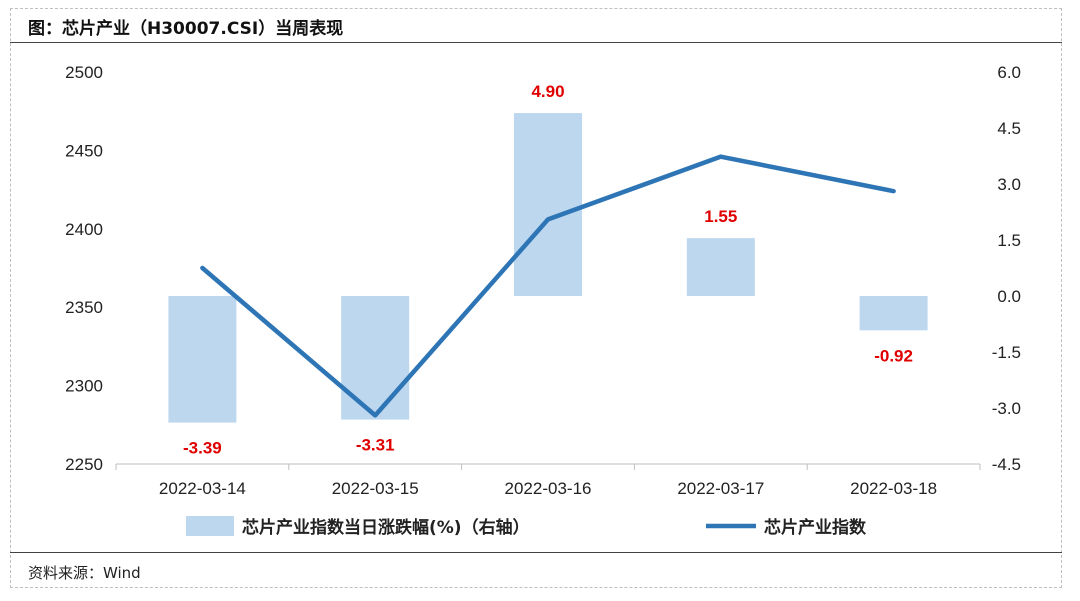 The width and height of the screenshot is (1080, 601). What do you see at coordinates (84, 72) in the screenshot?
I see `left-axis-tick-label: 2500` at bounding box center [84, 72].